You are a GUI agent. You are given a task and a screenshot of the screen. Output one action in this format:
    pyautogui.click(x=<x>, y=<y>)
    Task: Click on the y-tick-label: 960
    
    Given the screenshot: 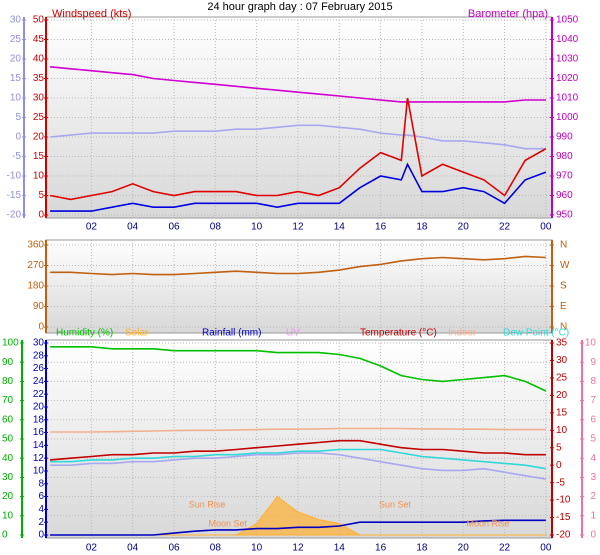 What is the action you would take?
    pyautogui.click(x=564, y=195)
    